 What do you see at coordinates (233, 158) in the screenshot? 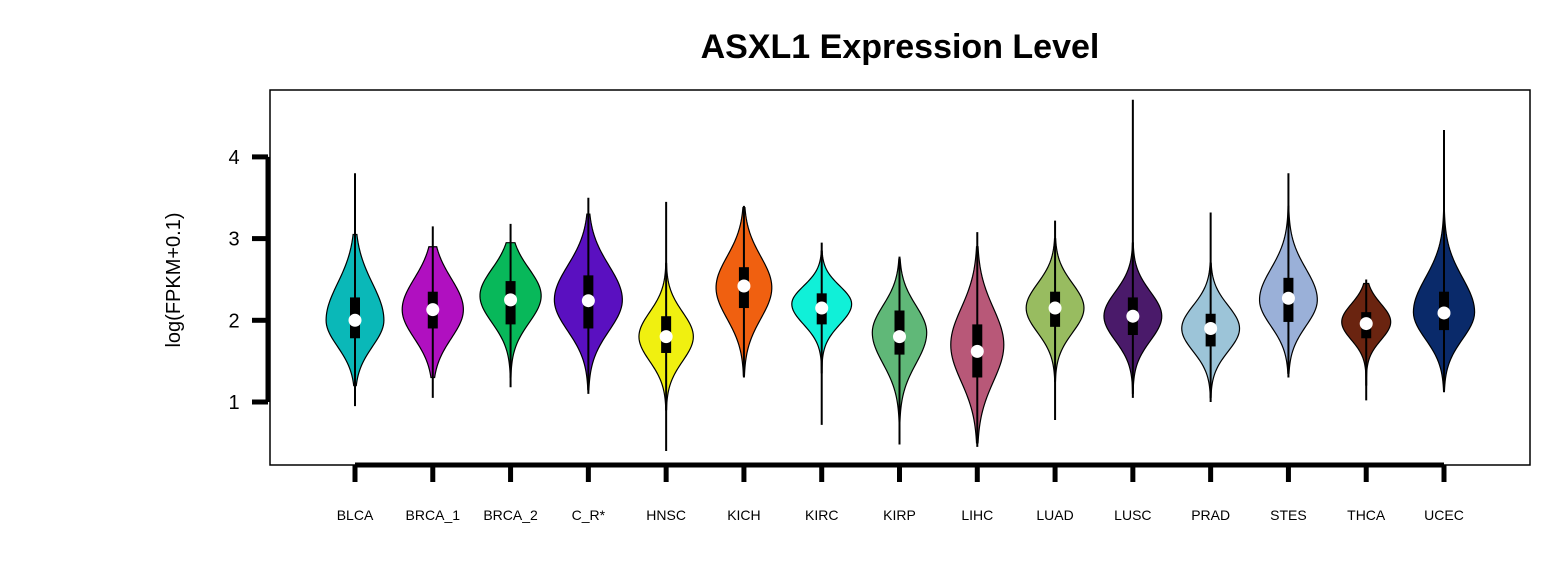
I see `y-tick-label: 4` at bounding box center [233, 158].